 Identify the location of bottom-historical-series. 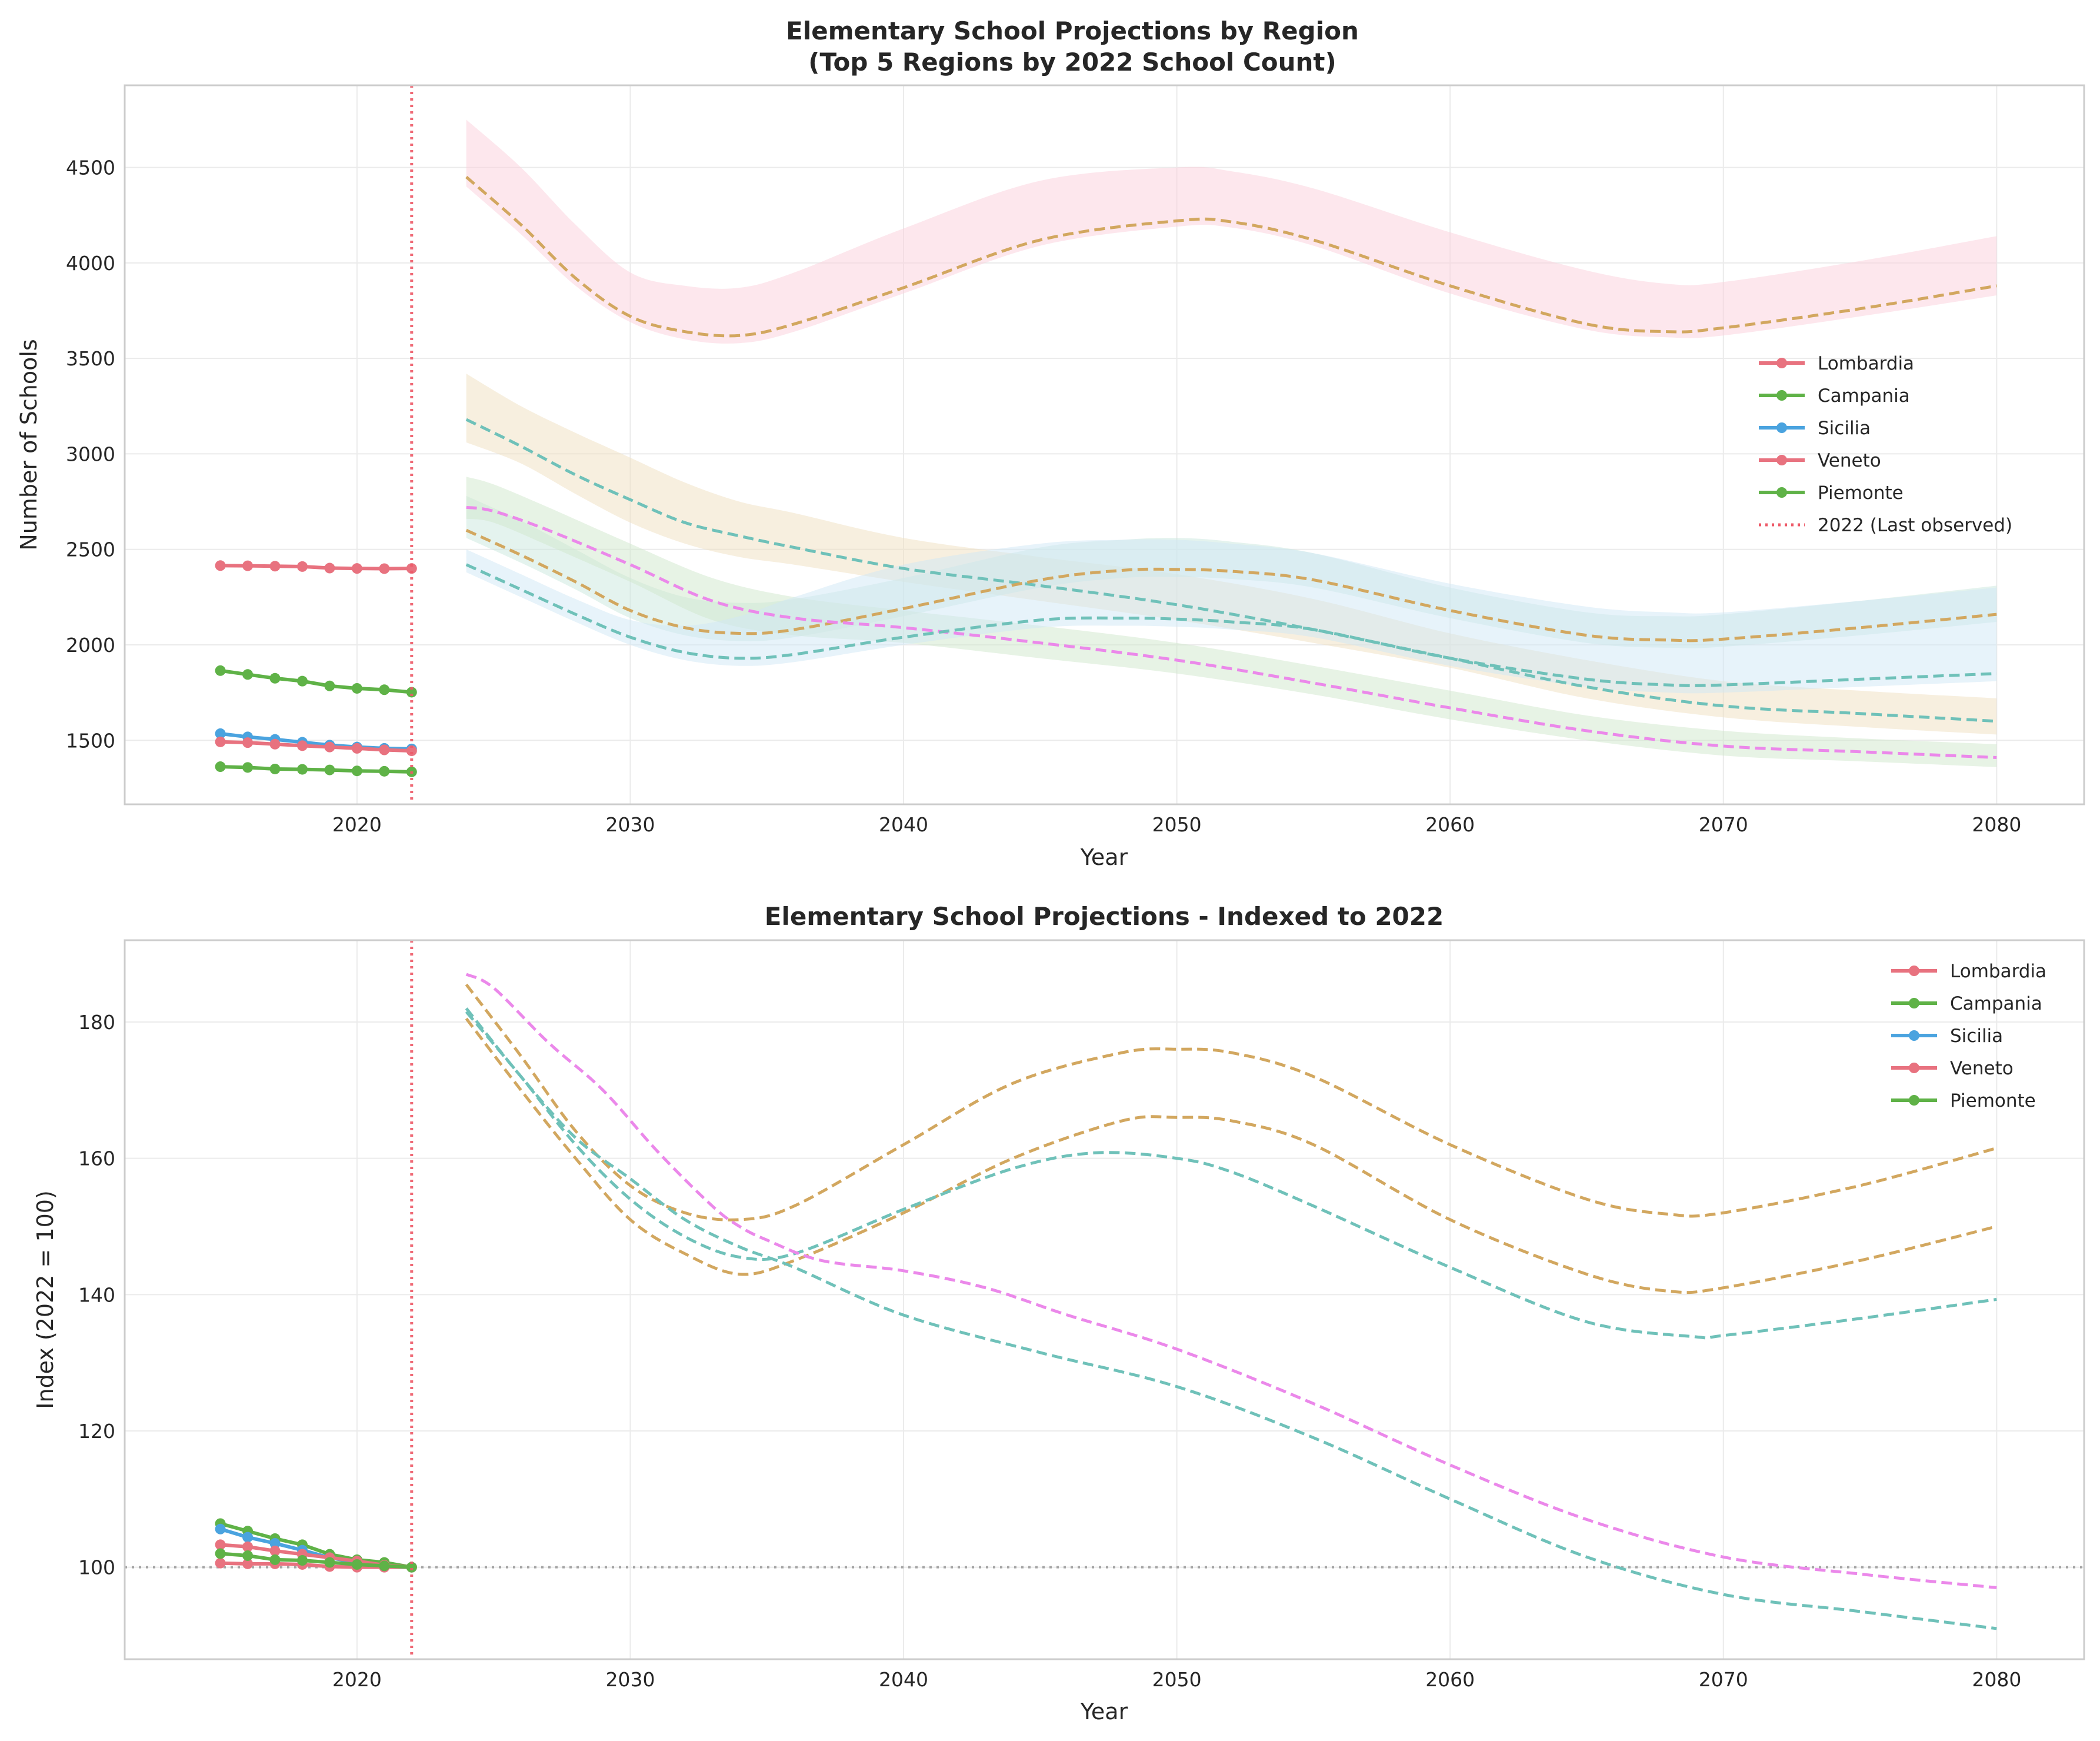
(316, 1546).